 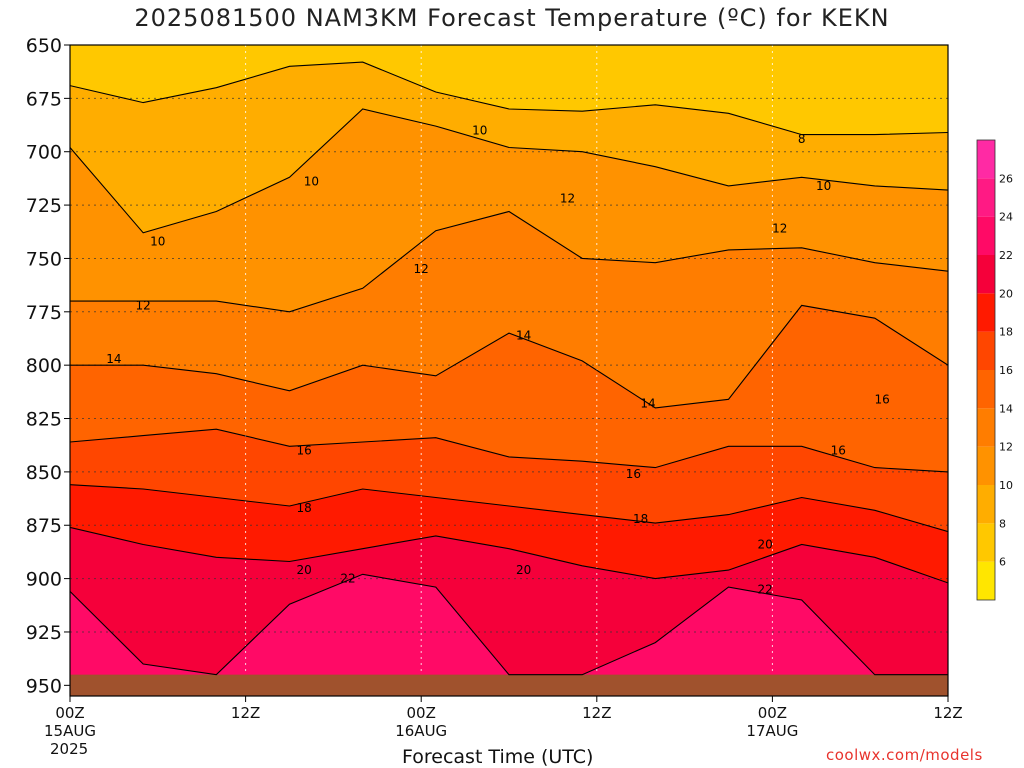 What do you see at coordinates (772, 713) in the screenshot?
I see `x-tick-label-48: 00Z` at bounding box center [772, 713].